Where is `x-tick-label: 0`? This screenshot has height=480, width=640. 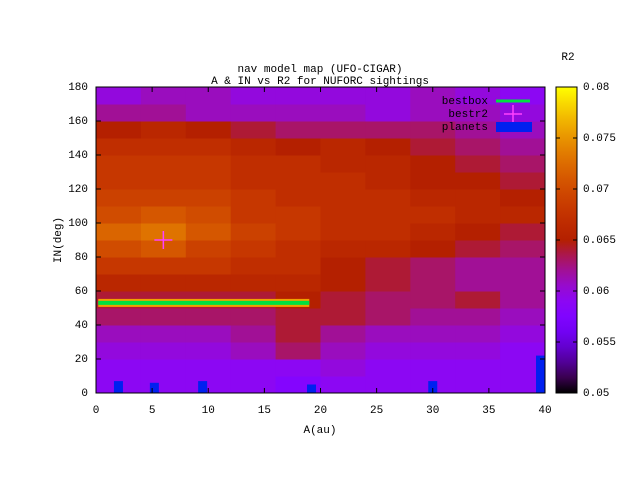
x-tick-label: 0 is located at coordinates (96, 411).